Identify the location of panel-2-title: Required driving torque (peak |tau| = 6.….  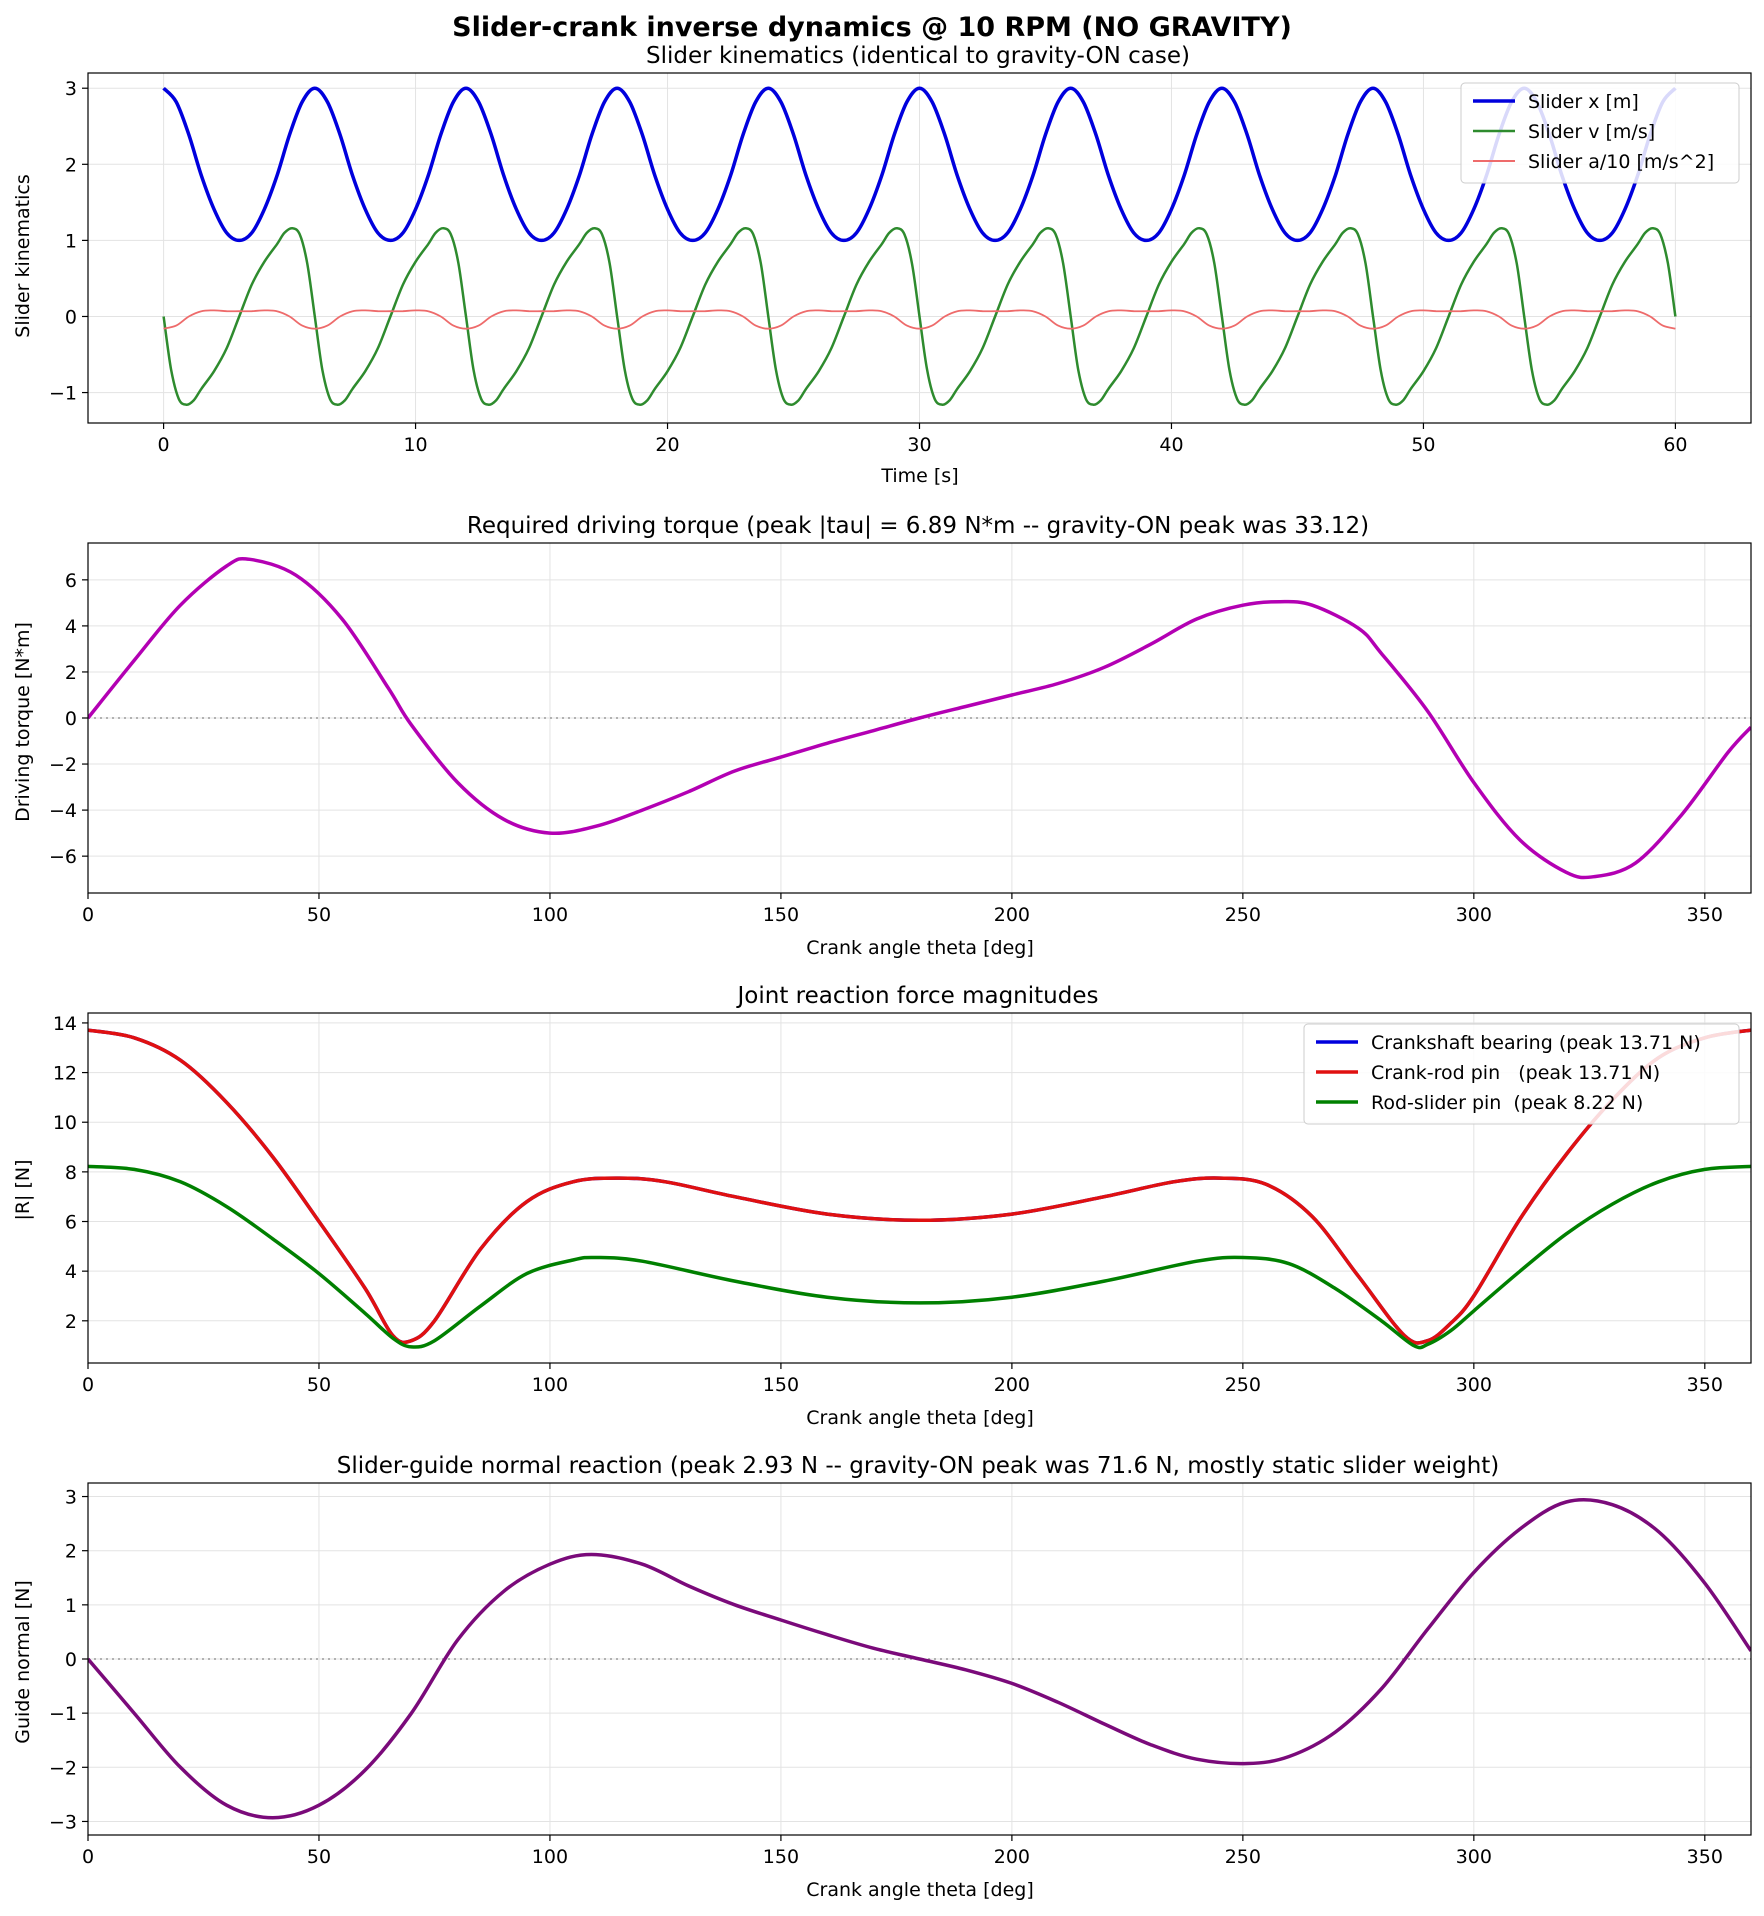
(918, 526).